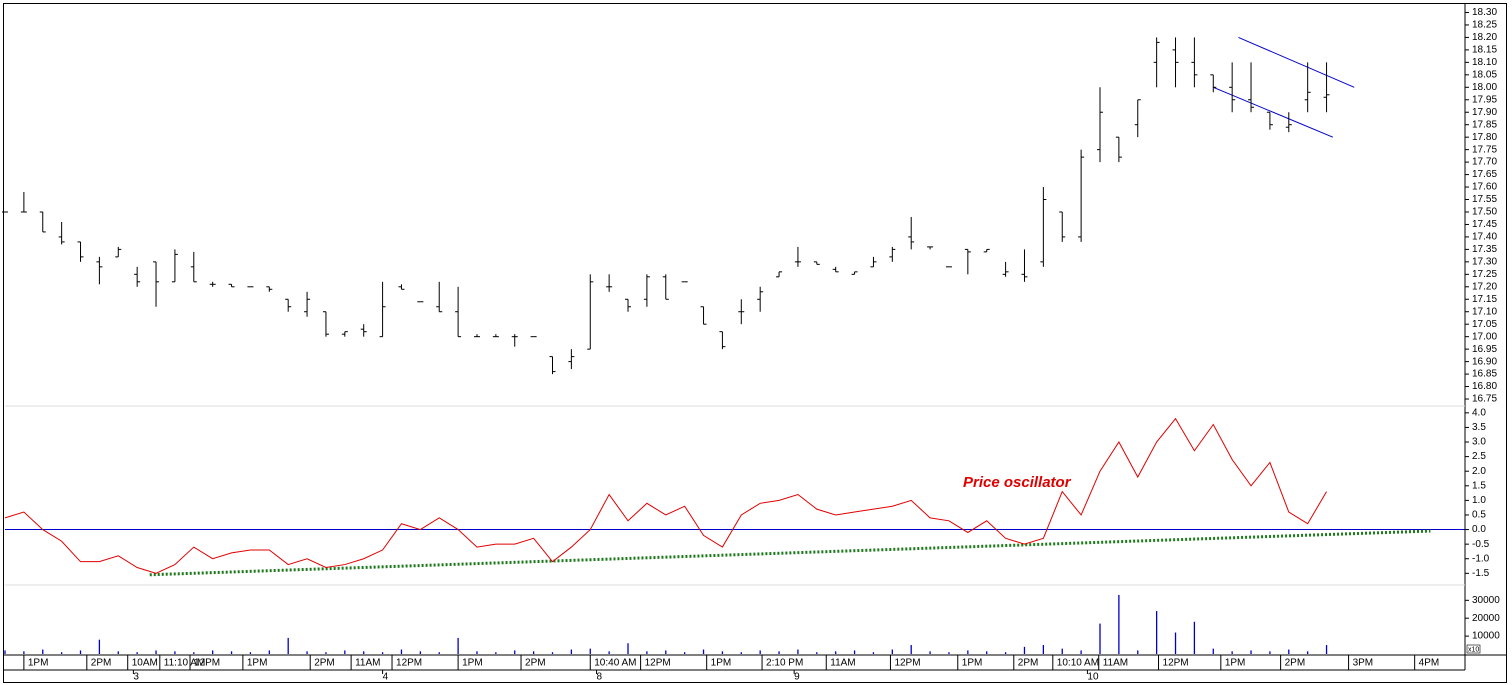 The width and height of the screenshot is (1512, 685). Describe the element at coordinates (1484, 349) in the screenshot. I see `y-tick-label: 16.95` at that location.